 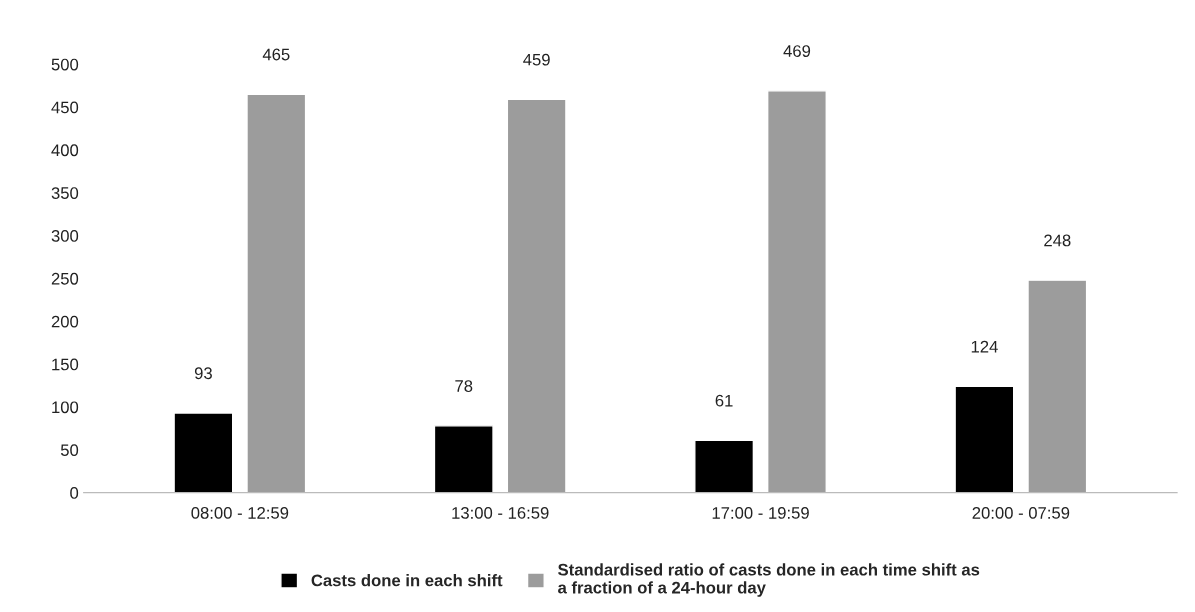 I want to click on data-label: 465, so click(x=276, y=54).